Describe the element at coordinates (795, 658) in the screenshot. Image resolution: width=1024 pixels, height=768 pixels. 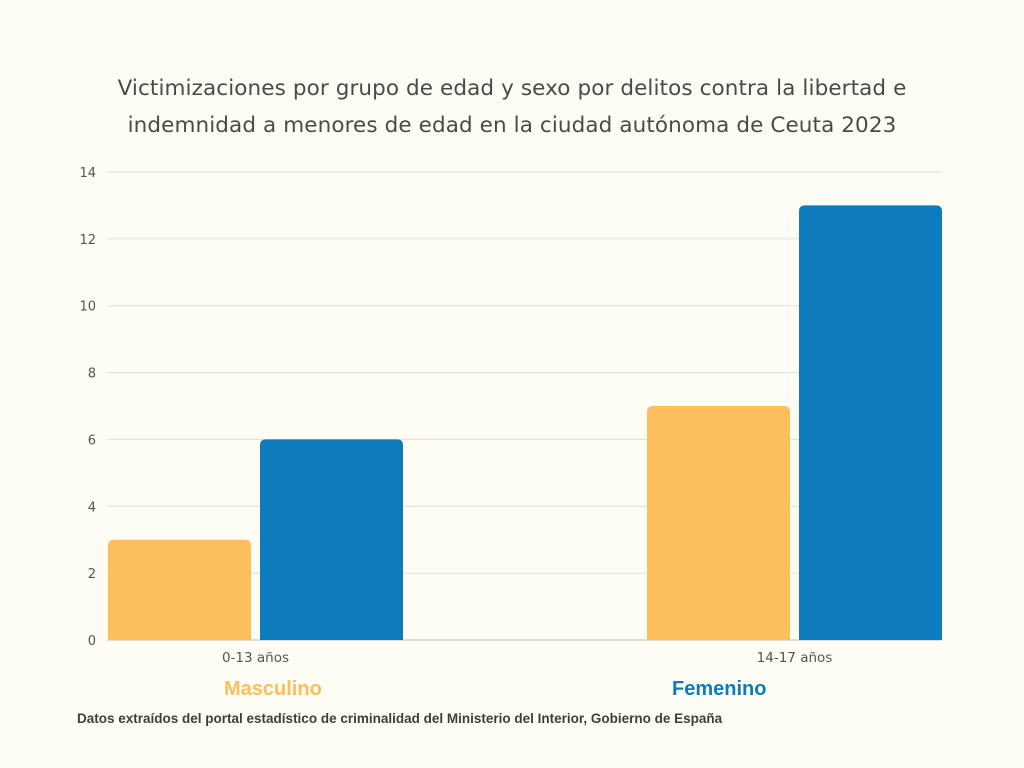
I see `x-tick-label: 14-17 años` at that location.